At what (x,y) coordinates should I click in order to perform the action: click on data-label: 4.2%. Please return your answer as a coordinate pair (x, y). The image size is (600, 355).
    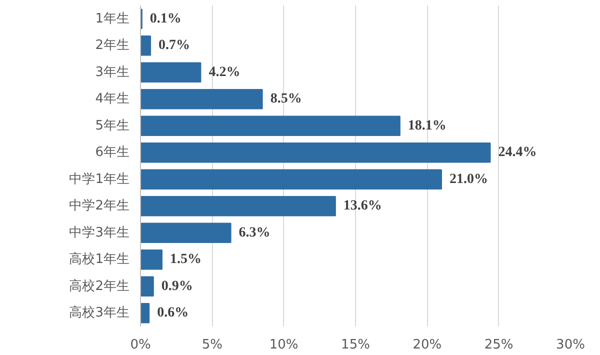
    Looking at the image, I should click on (224, 72).